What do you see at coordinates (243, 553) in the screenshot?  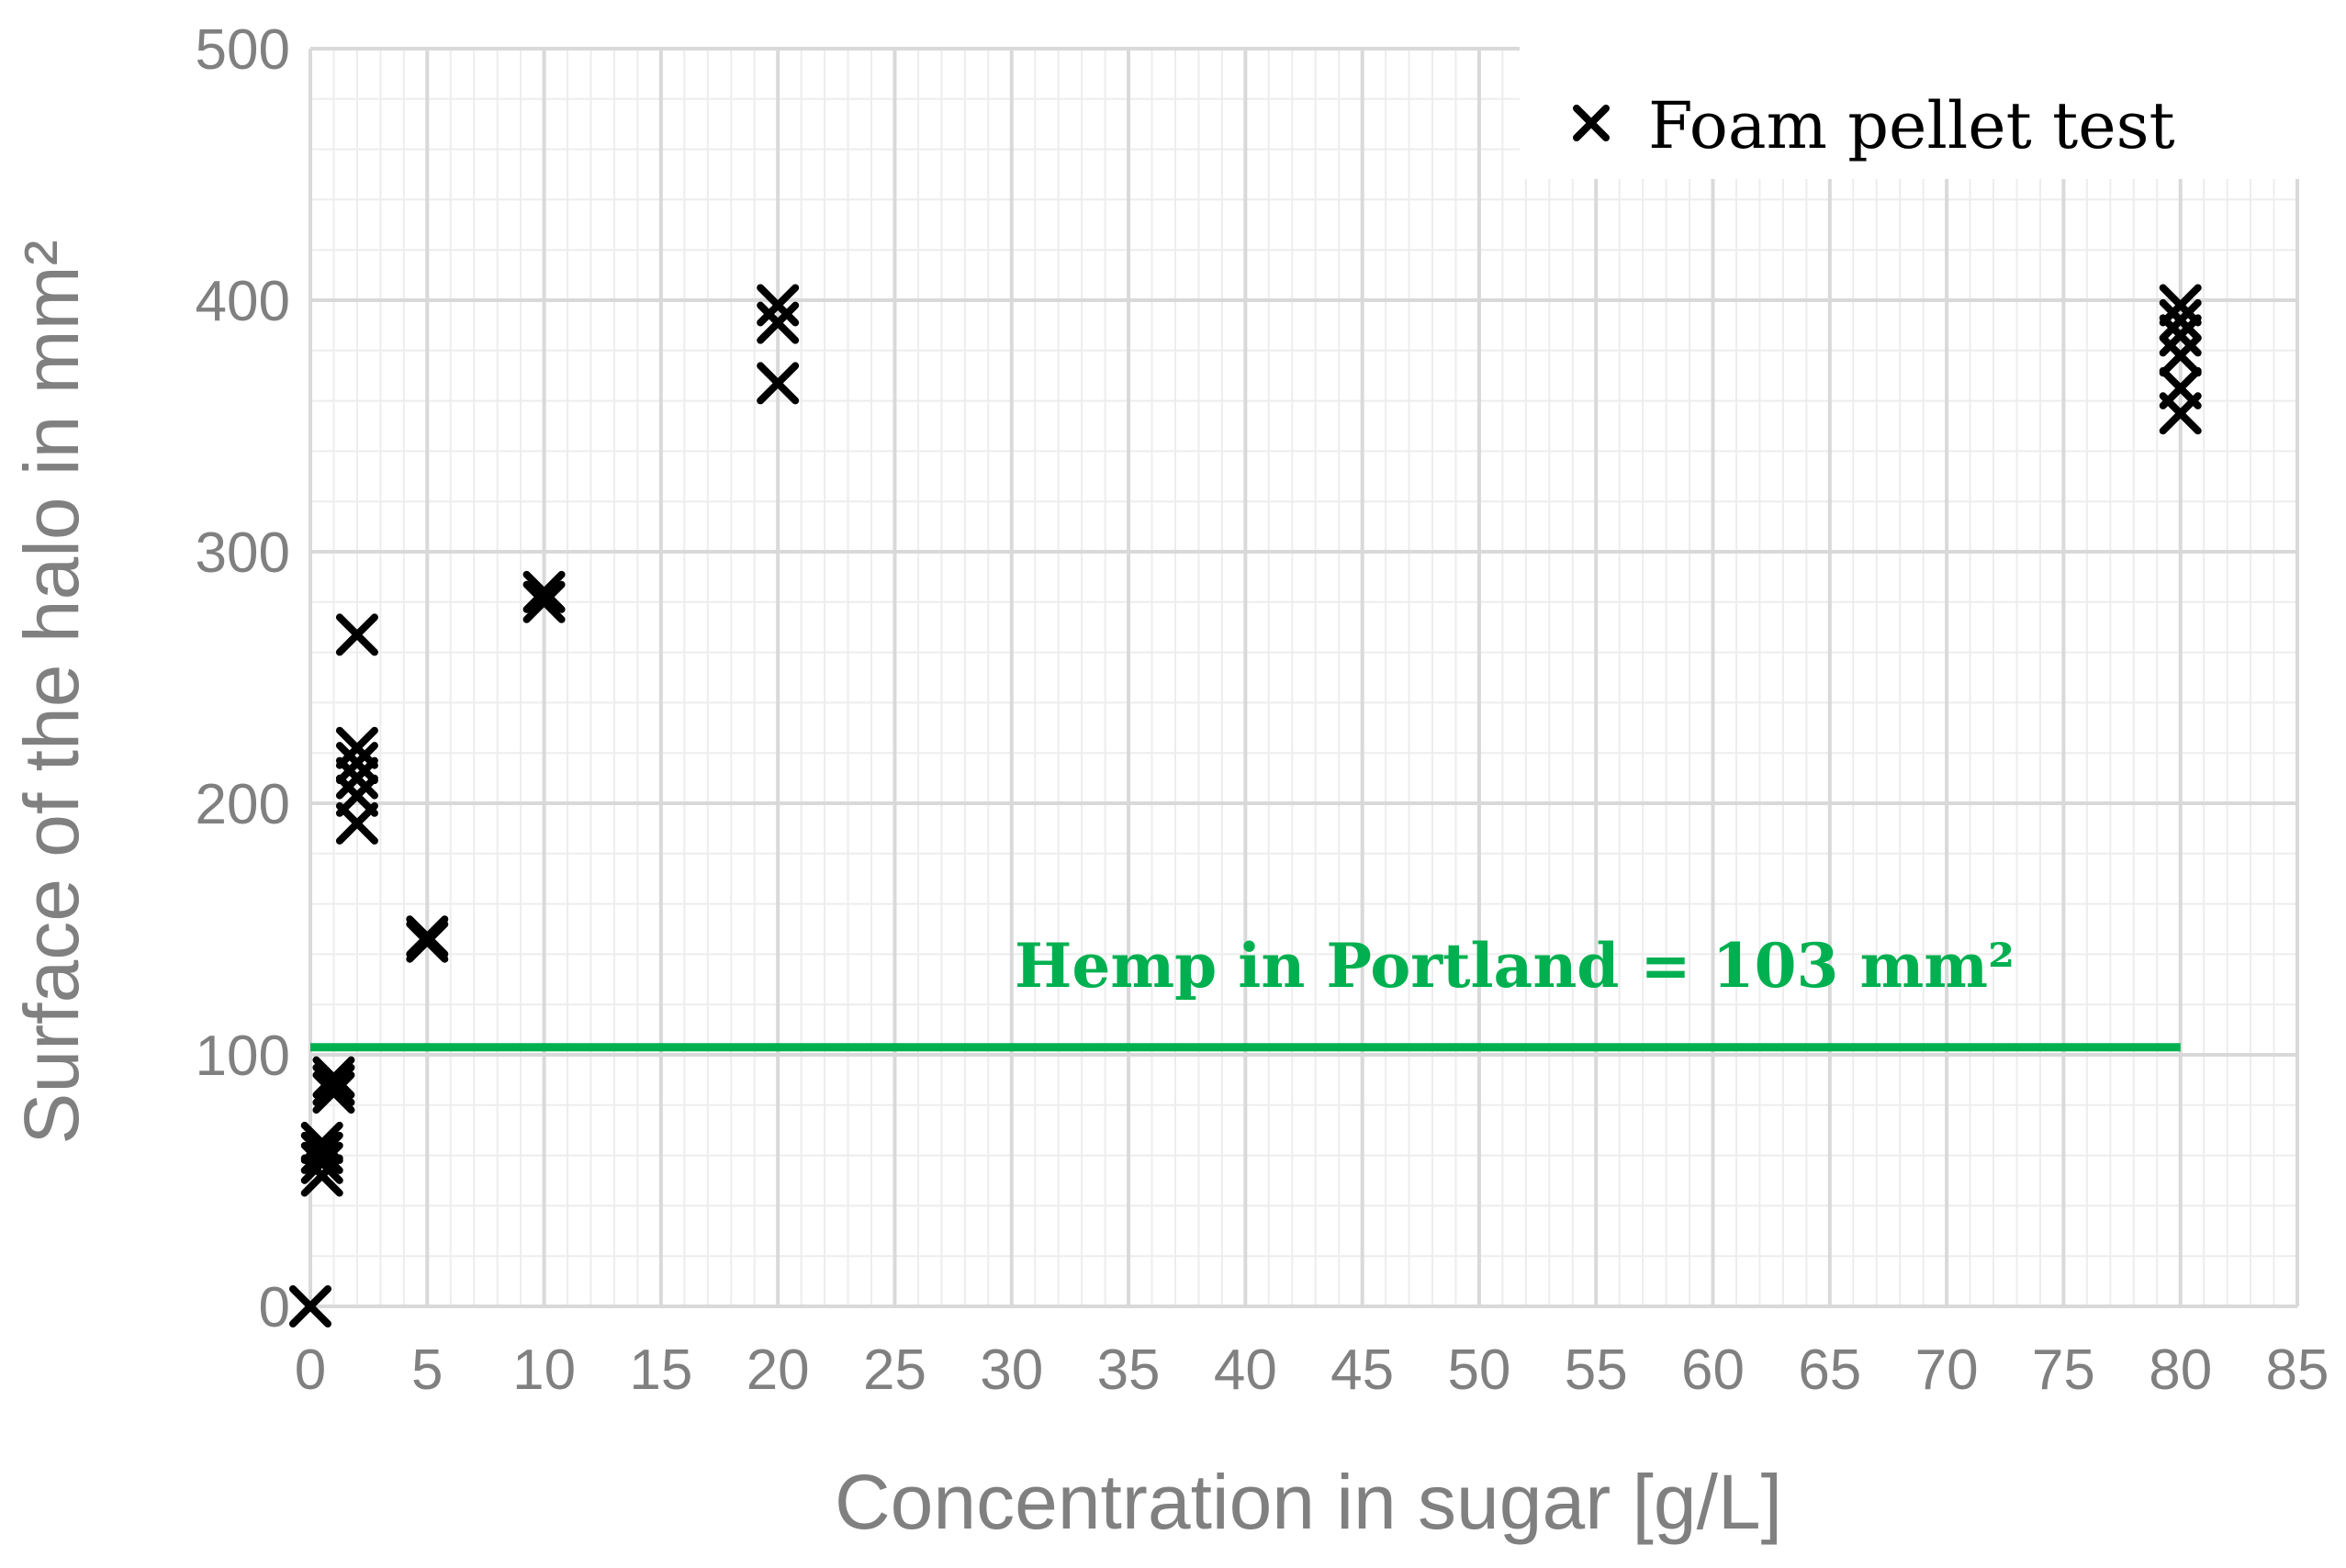 I see `y-tick-label: 300` at bounding box center [243, 553].